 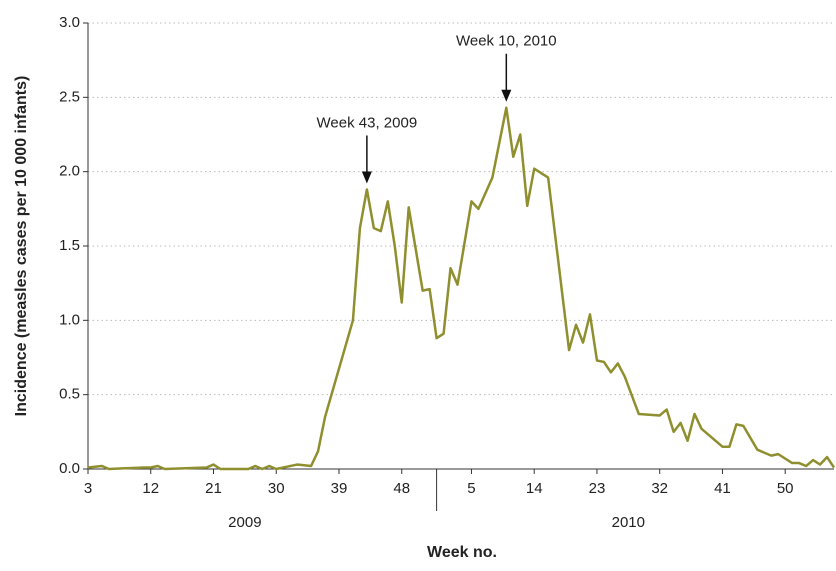 What do you see at coordinates (276, 488) in the screenshot?
I see `x-tick-label: 30` at bounding box center [276, 488].